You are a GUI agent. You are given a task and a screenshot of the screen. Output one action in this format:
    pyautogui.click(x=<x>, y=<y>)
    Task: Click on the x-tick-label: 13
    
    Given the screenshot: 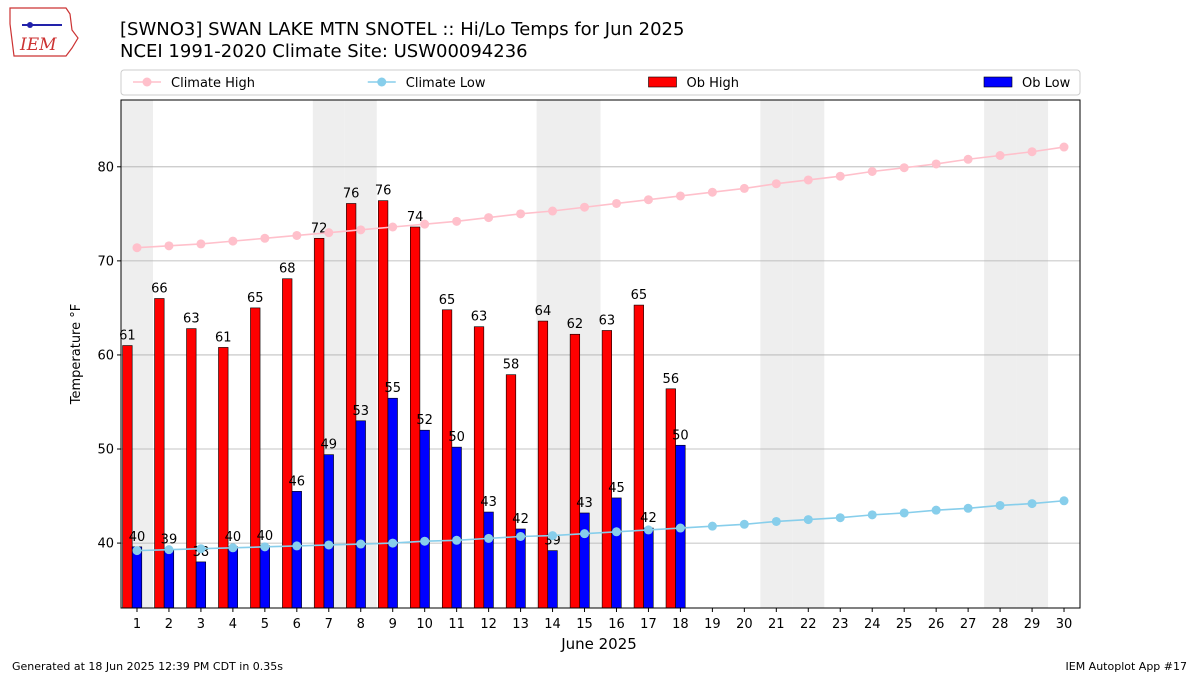 What is the action you would take?
    pyautogui.click(x=520, y=624)
    